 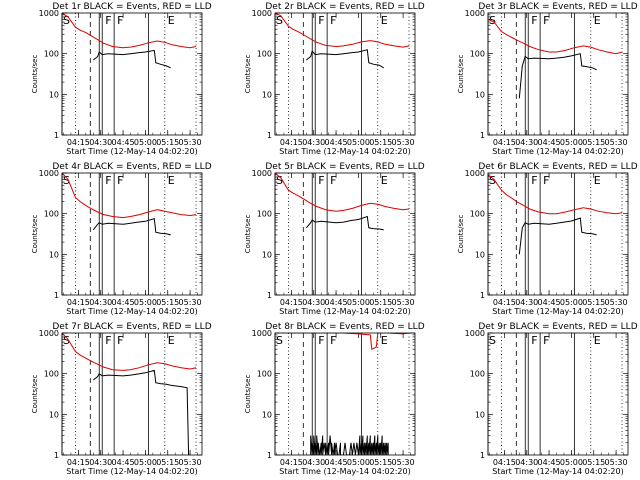 What do you see at coordinates (557, 7) in the screenshot?
I see `panel-title: Det 3r BLACK = Events, RED = LLD` at bounding box center [557, 7].